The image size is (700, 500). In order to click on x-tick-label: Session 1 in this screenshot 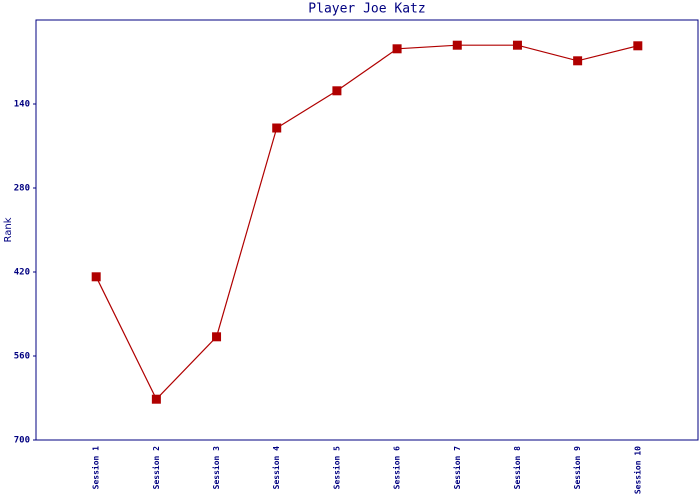, I will do `click(96, 468)`.